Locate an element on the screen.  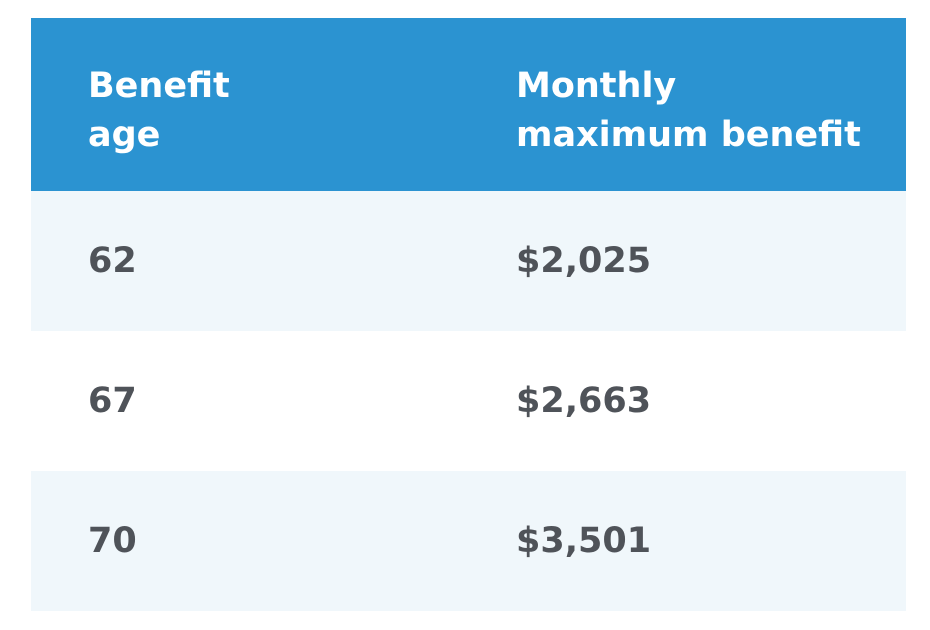
benefit-cell: $2,663 is located at coordinates (584, 401).